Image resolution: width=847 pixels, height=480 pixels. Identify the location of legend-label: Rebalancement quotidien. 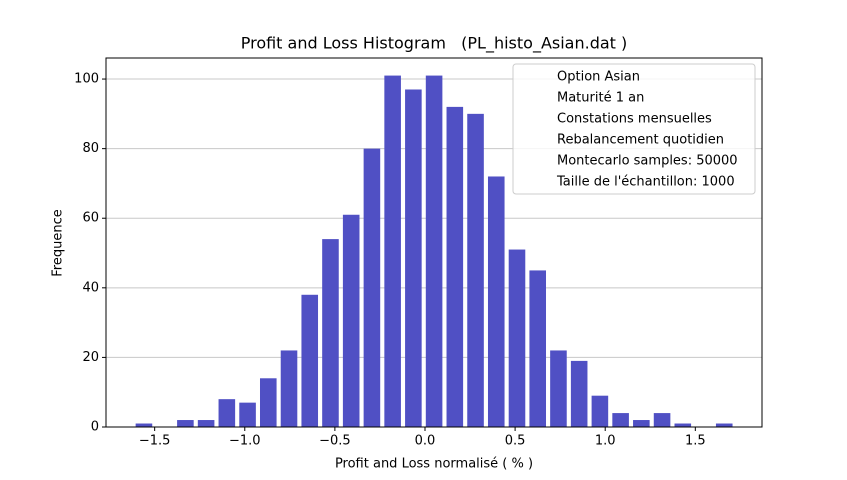
(640, 140).